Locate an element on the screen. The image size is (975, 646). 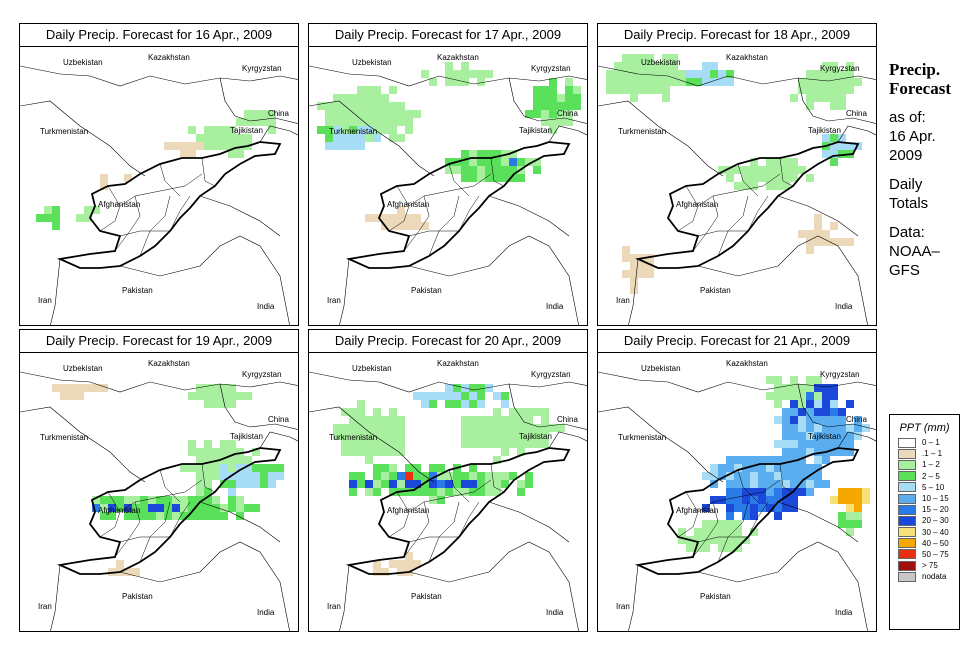
legend-item: 2 – 5 is located at coordinates (928, 476).